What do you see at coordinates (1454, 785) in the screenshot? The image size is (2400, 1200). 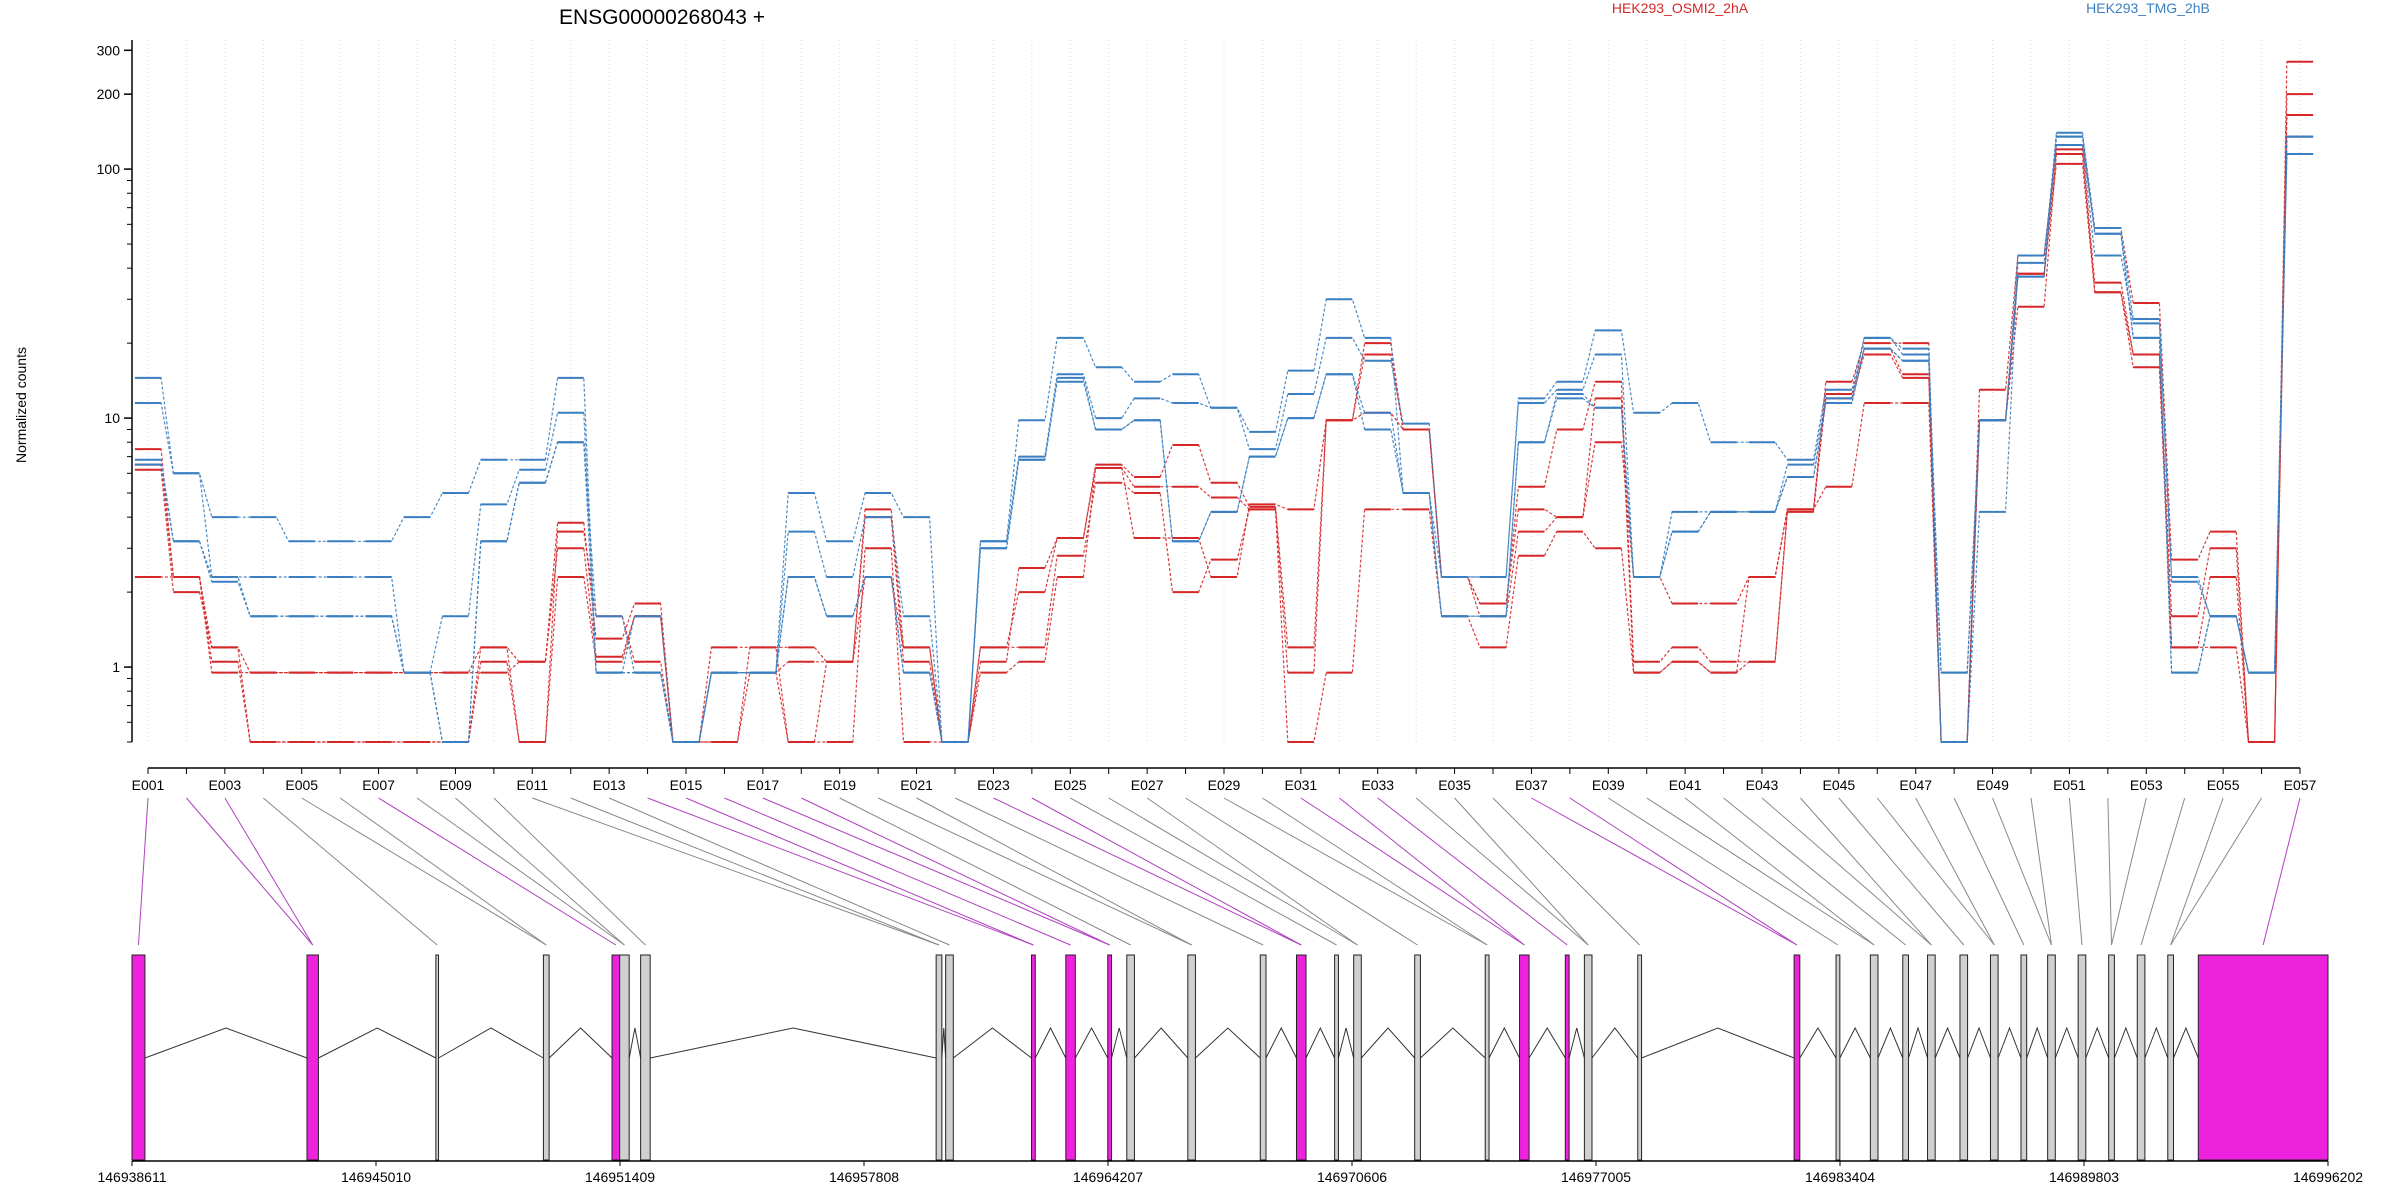 I see `x-tick-label: E035` at bounding box center [1454, 785].